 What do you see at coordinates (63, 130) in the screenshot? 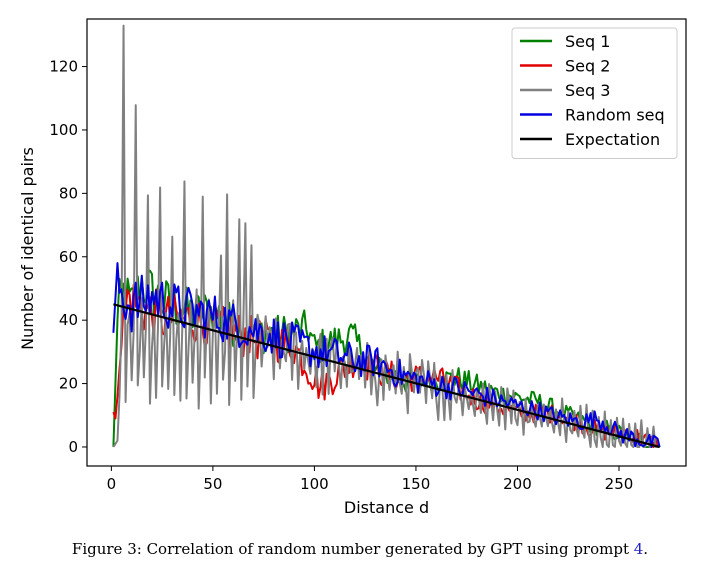
I see `y-tick-label: 100` at bounding box center [63, 130].